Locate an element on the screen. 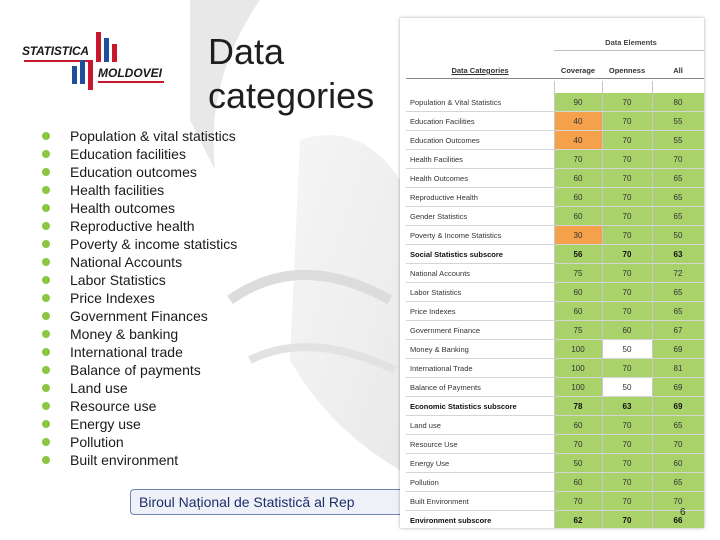 This screenshot has width=720, height=540. logo-text-bottom: MOLDOVEI is located at coordinates (130, 73).